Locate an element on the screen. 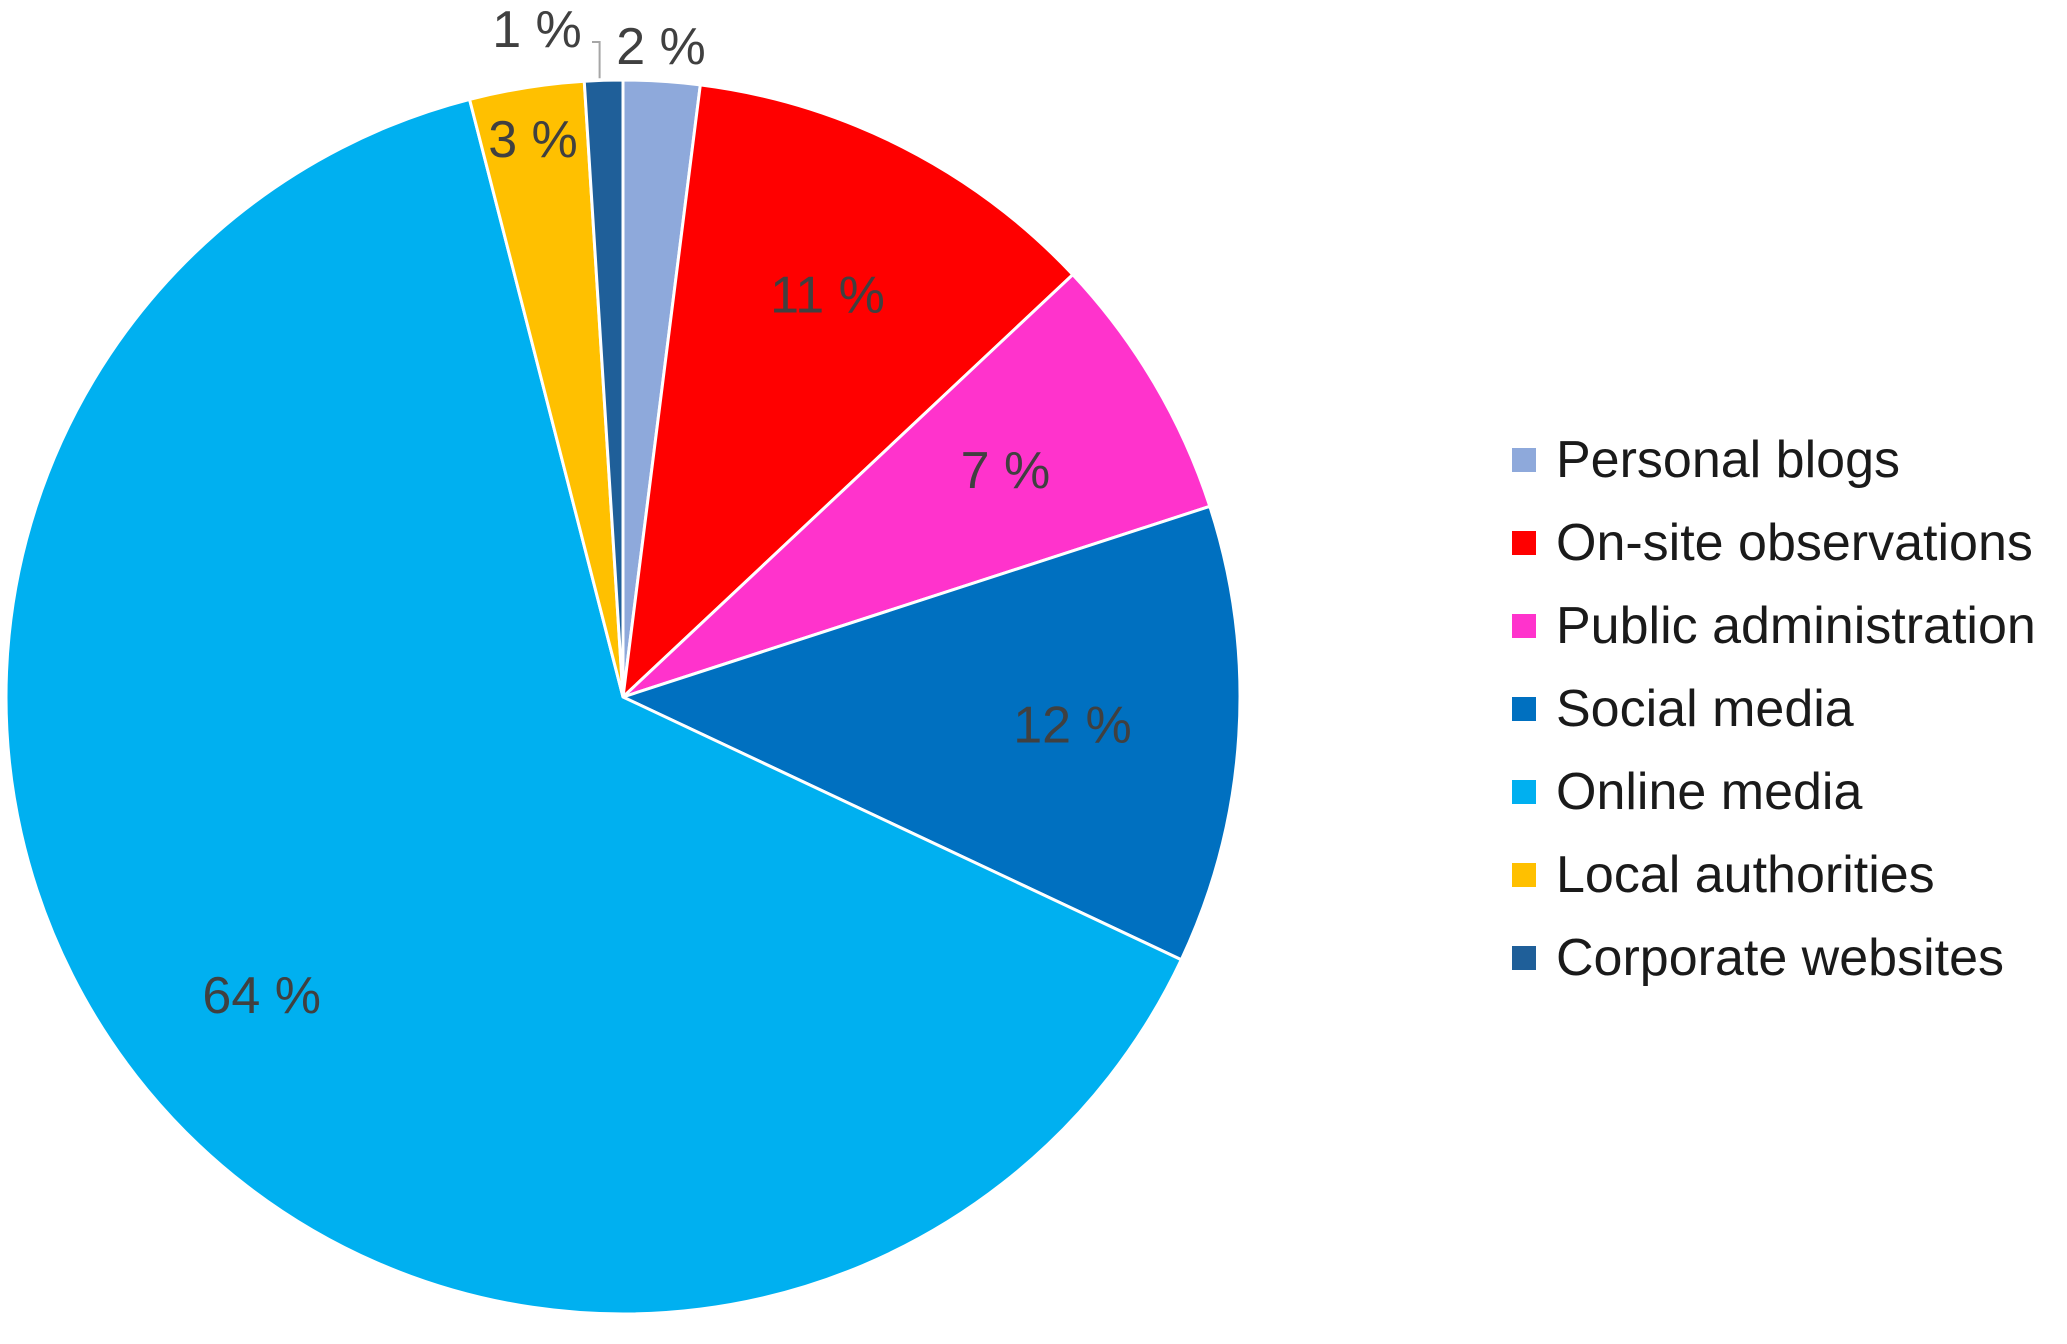  data-label-corporate-websites: 1 % is located at coordinates (537, 30).